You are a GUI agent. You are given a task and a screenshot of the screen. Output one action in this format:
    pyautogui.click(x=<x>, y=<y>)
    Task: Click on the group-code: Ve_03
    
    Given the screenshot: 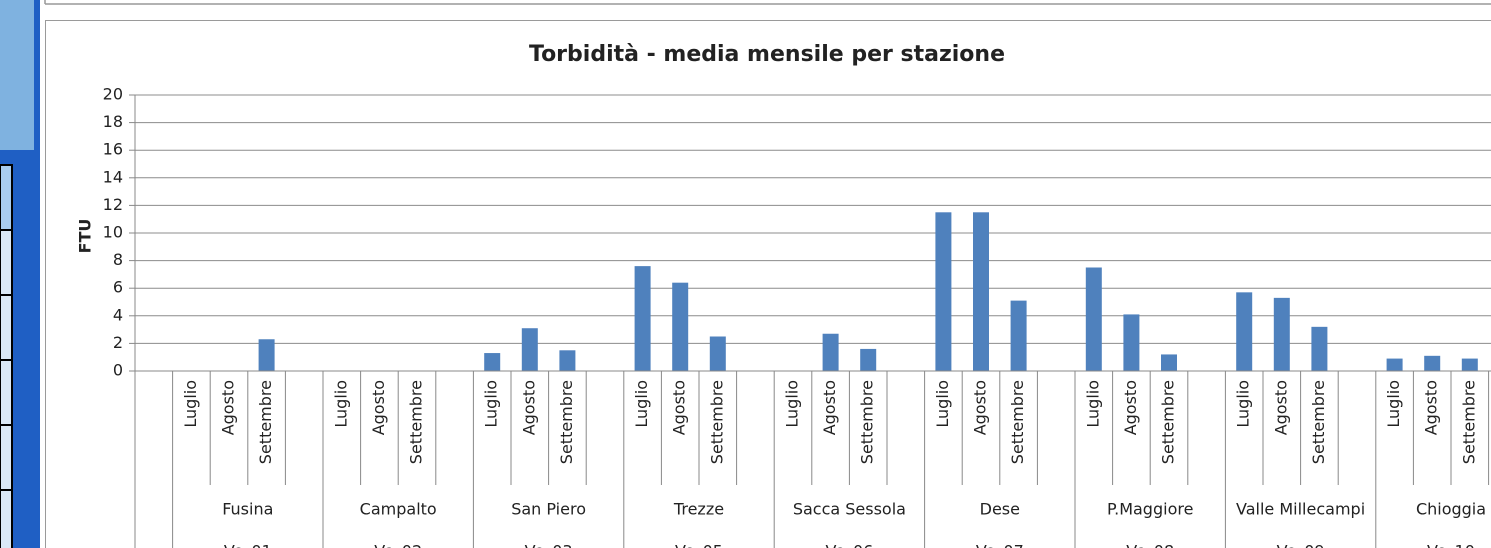 What is the action you would take?
    pyautogui.click(x=549, y=545)
    